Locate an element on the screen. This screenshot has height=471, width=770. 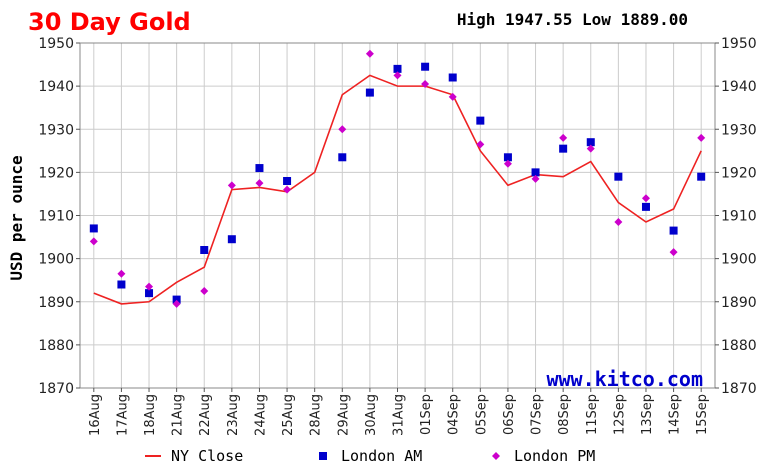
legend-item: London PM is located at coordinates (543, 456).